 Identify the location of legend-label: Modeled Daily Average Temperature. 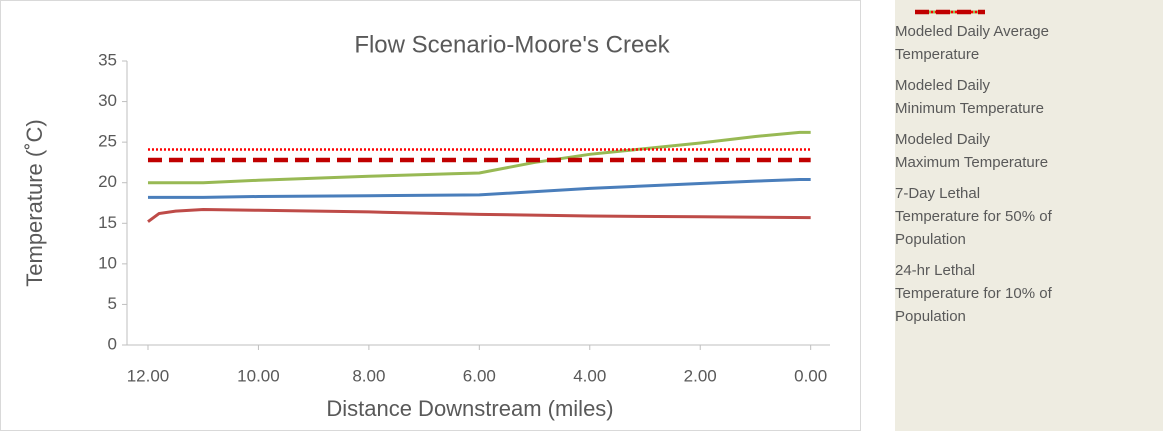
(972, 43).